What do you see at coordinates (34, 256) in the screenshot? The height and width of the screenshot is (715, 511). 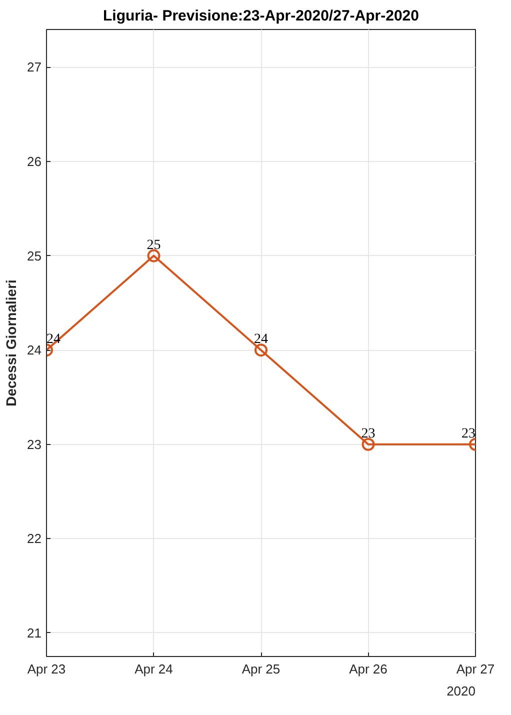 I see `y-tick-label: 25` at bounding box center [34, 256].